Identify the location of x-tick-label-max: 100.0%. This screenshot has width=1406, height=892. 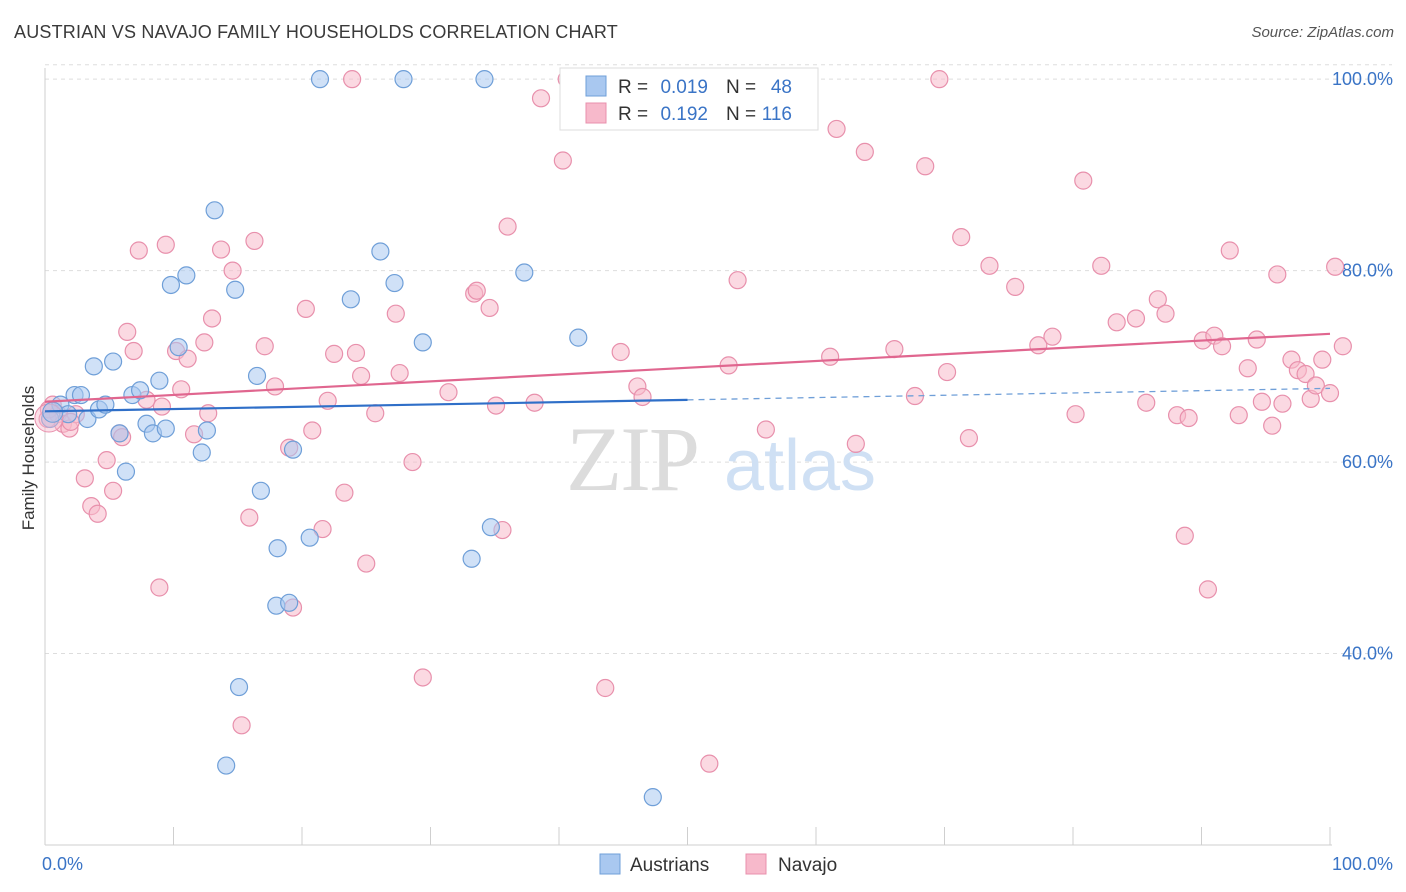
(1362, 864).